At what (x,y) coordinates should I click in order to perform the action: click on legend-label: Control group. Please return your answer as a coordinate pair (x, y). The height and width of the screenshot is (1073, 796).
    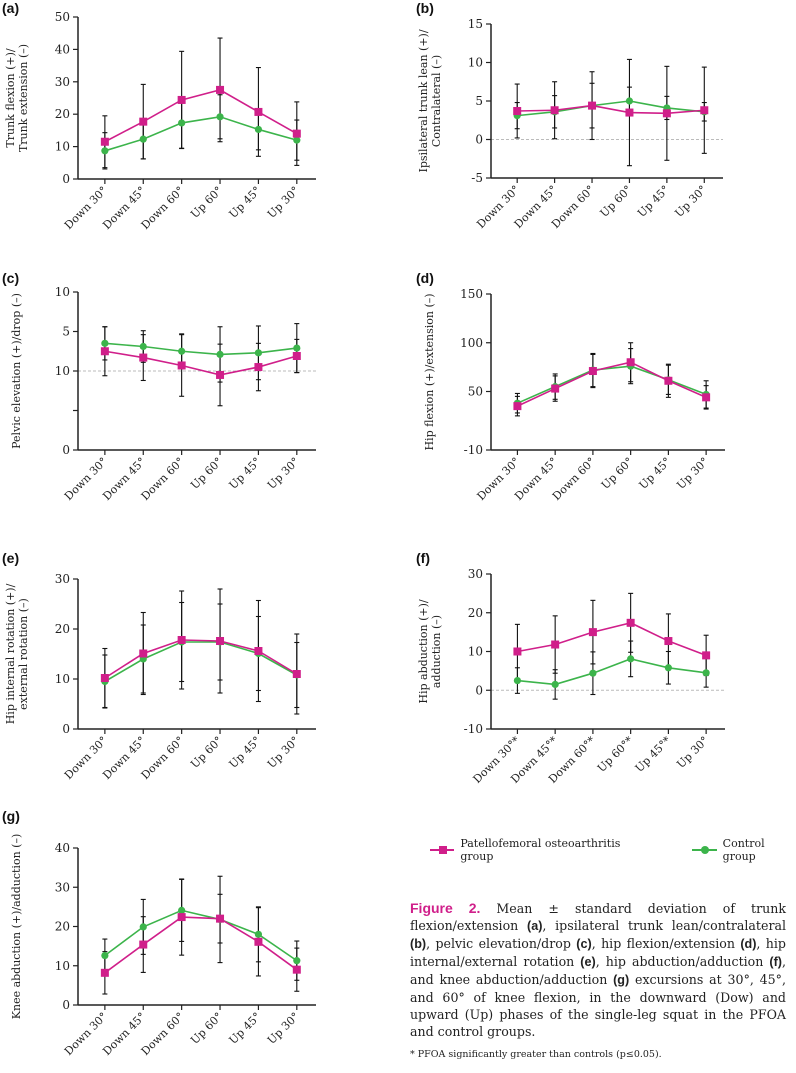
    Looking at the image, I should click on (743, 850).